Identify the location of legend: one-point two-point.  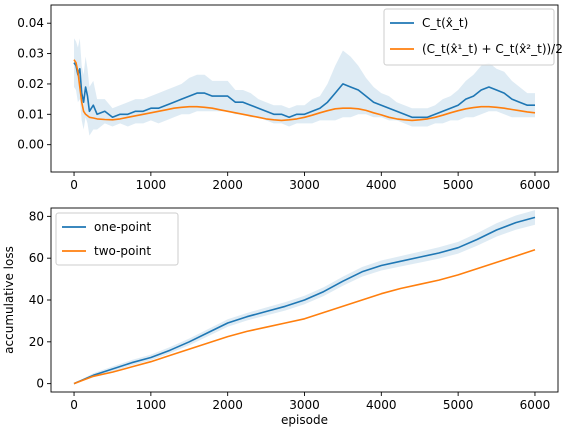
(117, 239).